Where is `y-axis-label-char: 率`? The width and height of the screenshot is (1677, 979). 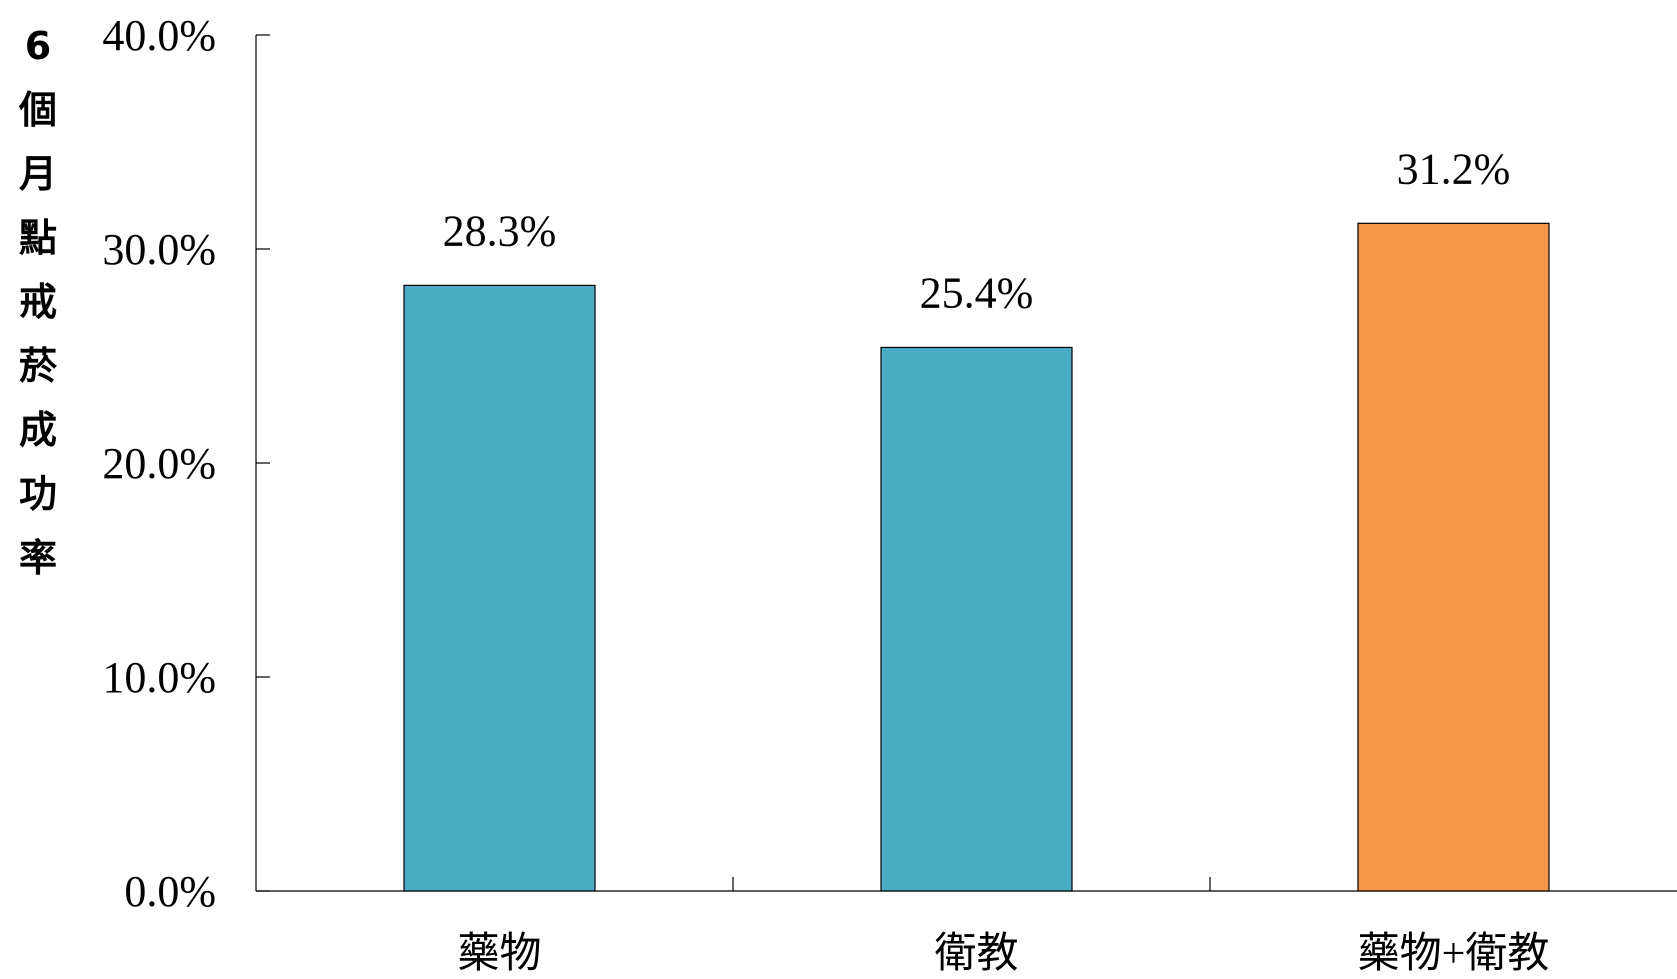 y-axis-label-char: 率 is located at coordinates (37, 558).